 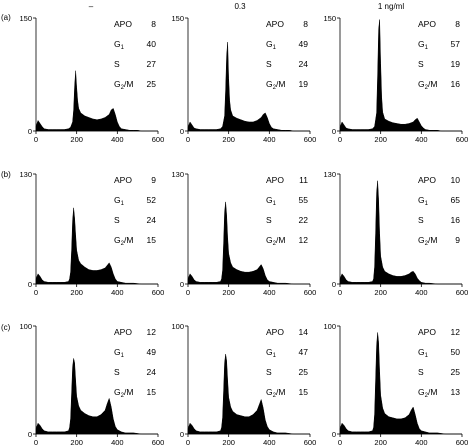 I want to click on stat-value: 19, so click(x=456, y=64).